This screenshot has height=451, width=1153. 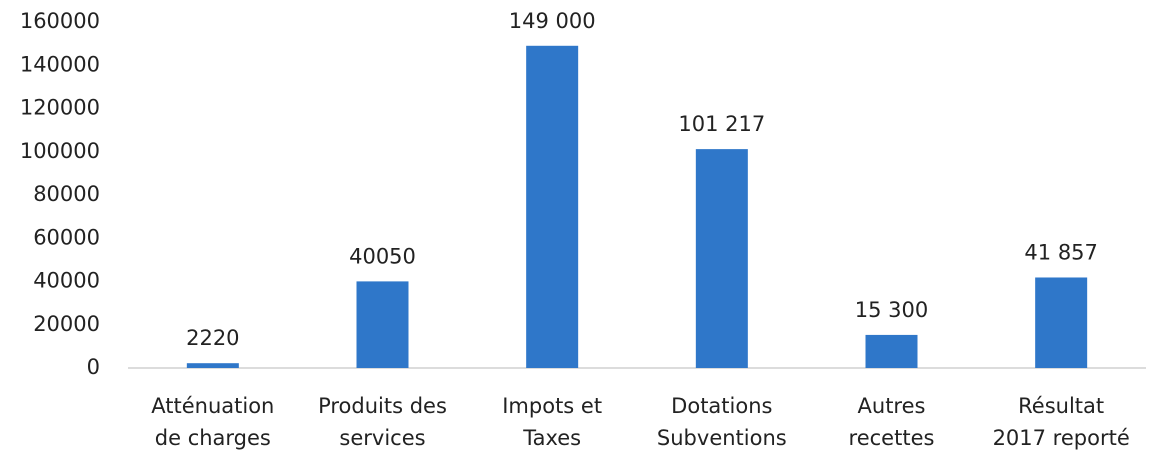 I want to click on x-tick-label: Produits des, so click(x=382, y=406).